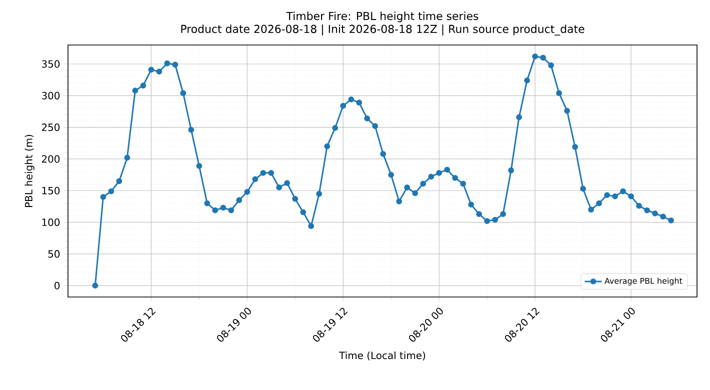 The height and width of the screenshot is (390, 710). What do you see at coordinates (29, 170) in the screenshot?
I see `y-axis-title: PBL height (m)` at bounding box center [29, 170].